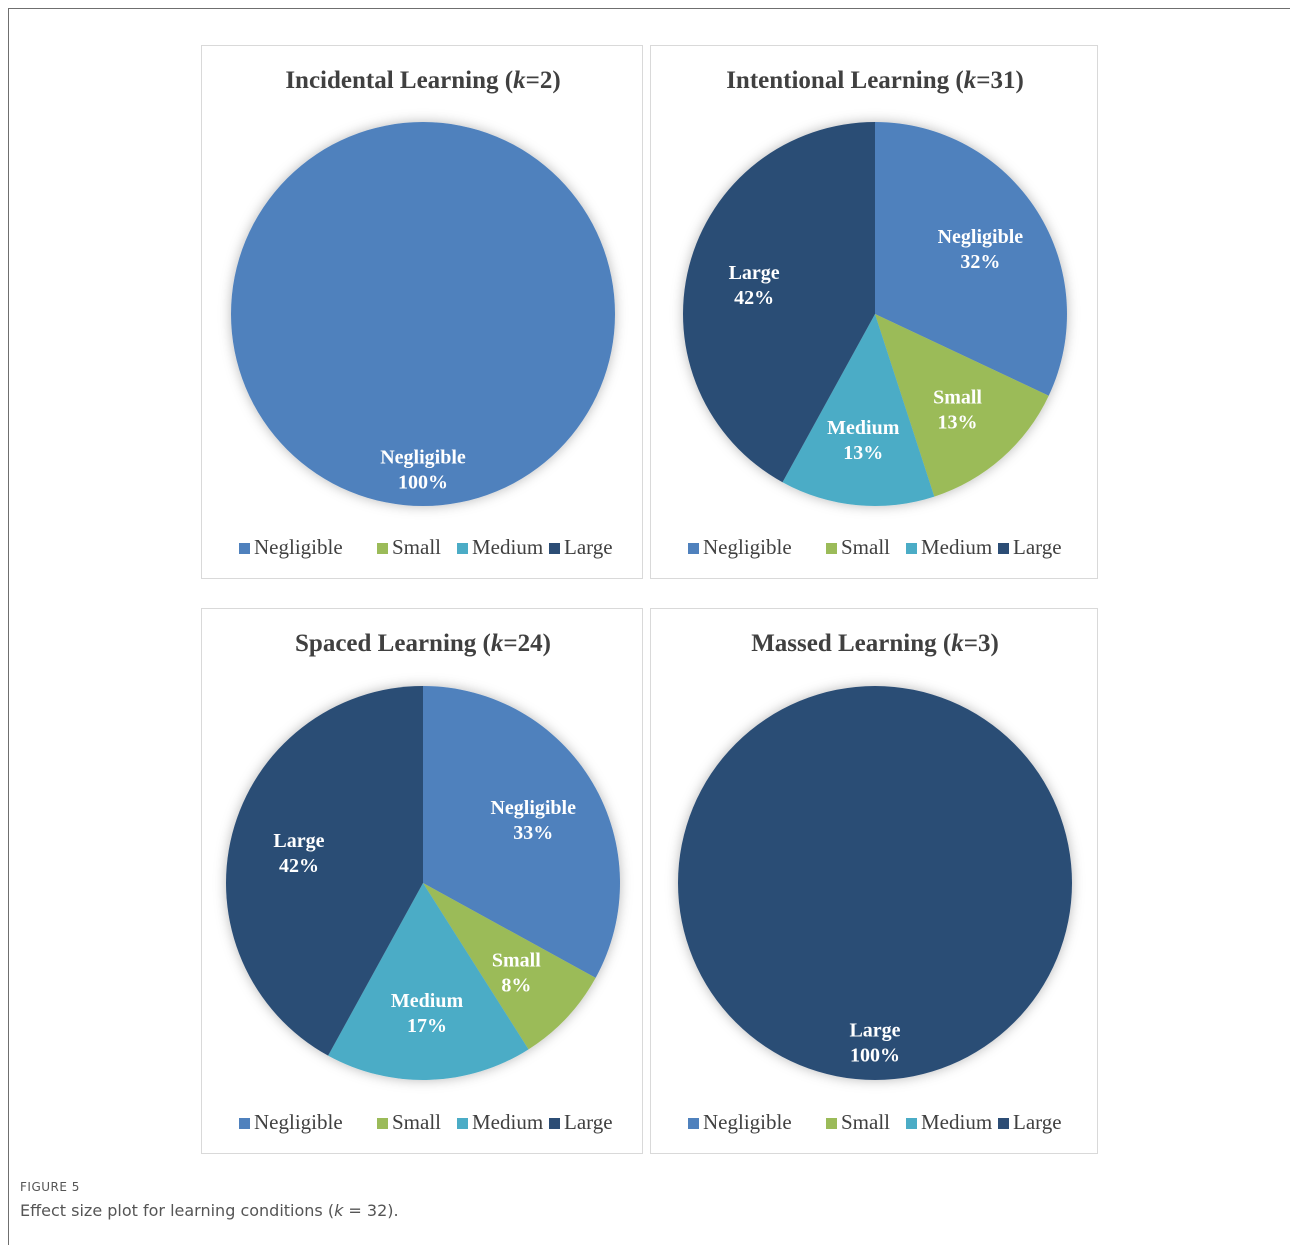 The width and height of the screenshot is (1290, 1245). What do you see at coordinates (863, 440) in the screenshot?
I see `slice-label-medium: Medium 13%` at bounding box center [863, 440].